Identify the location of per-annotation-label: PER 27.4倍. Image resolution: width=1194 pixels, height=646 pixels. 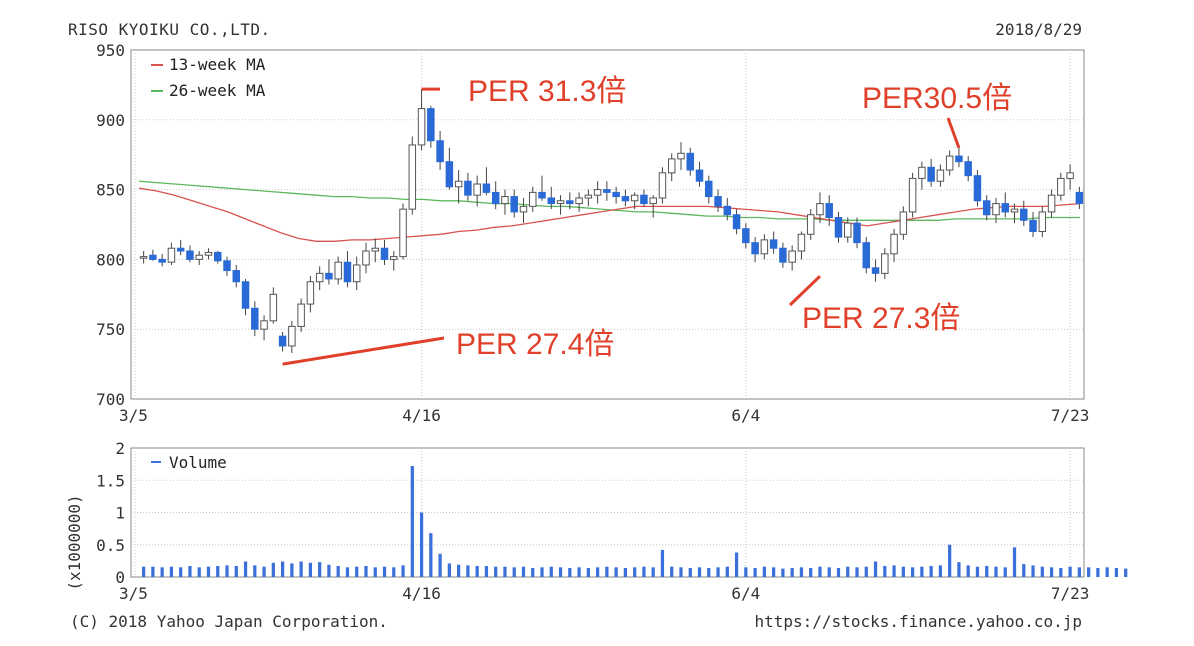
(535, 344).